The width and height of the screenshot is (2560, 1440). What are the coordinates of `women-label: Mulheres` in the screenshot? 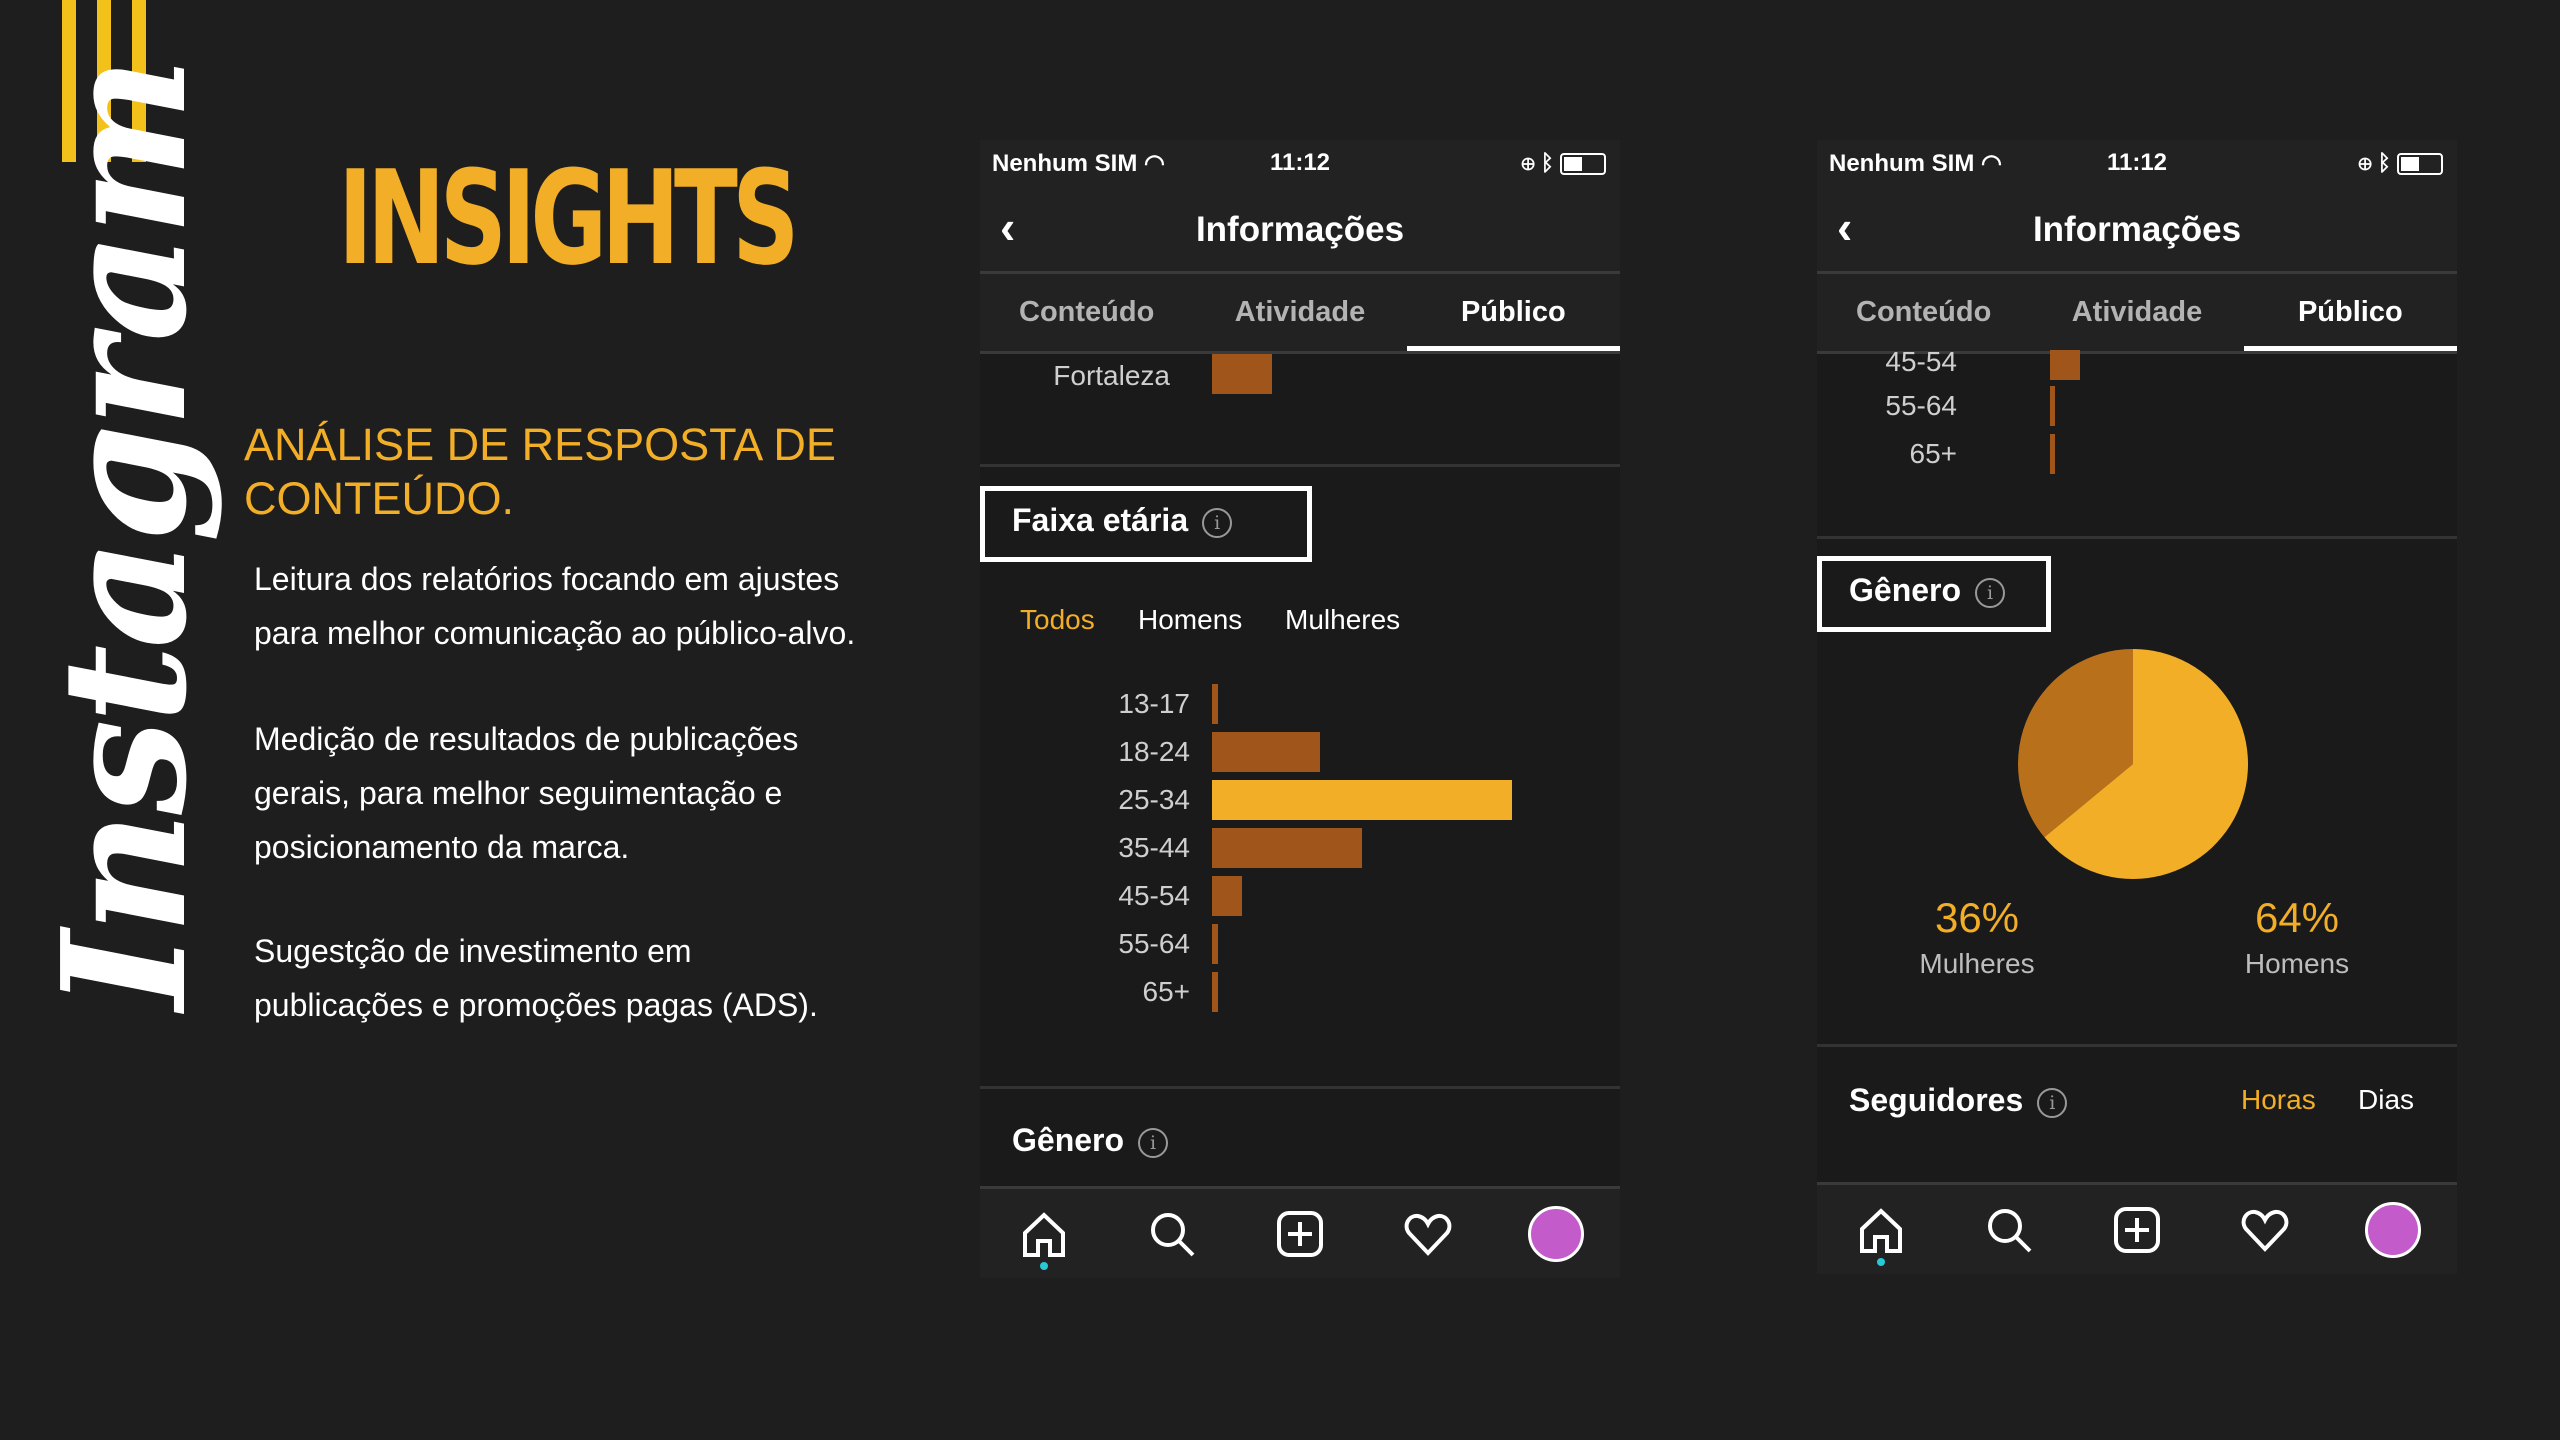 It's located at (1977, 963).